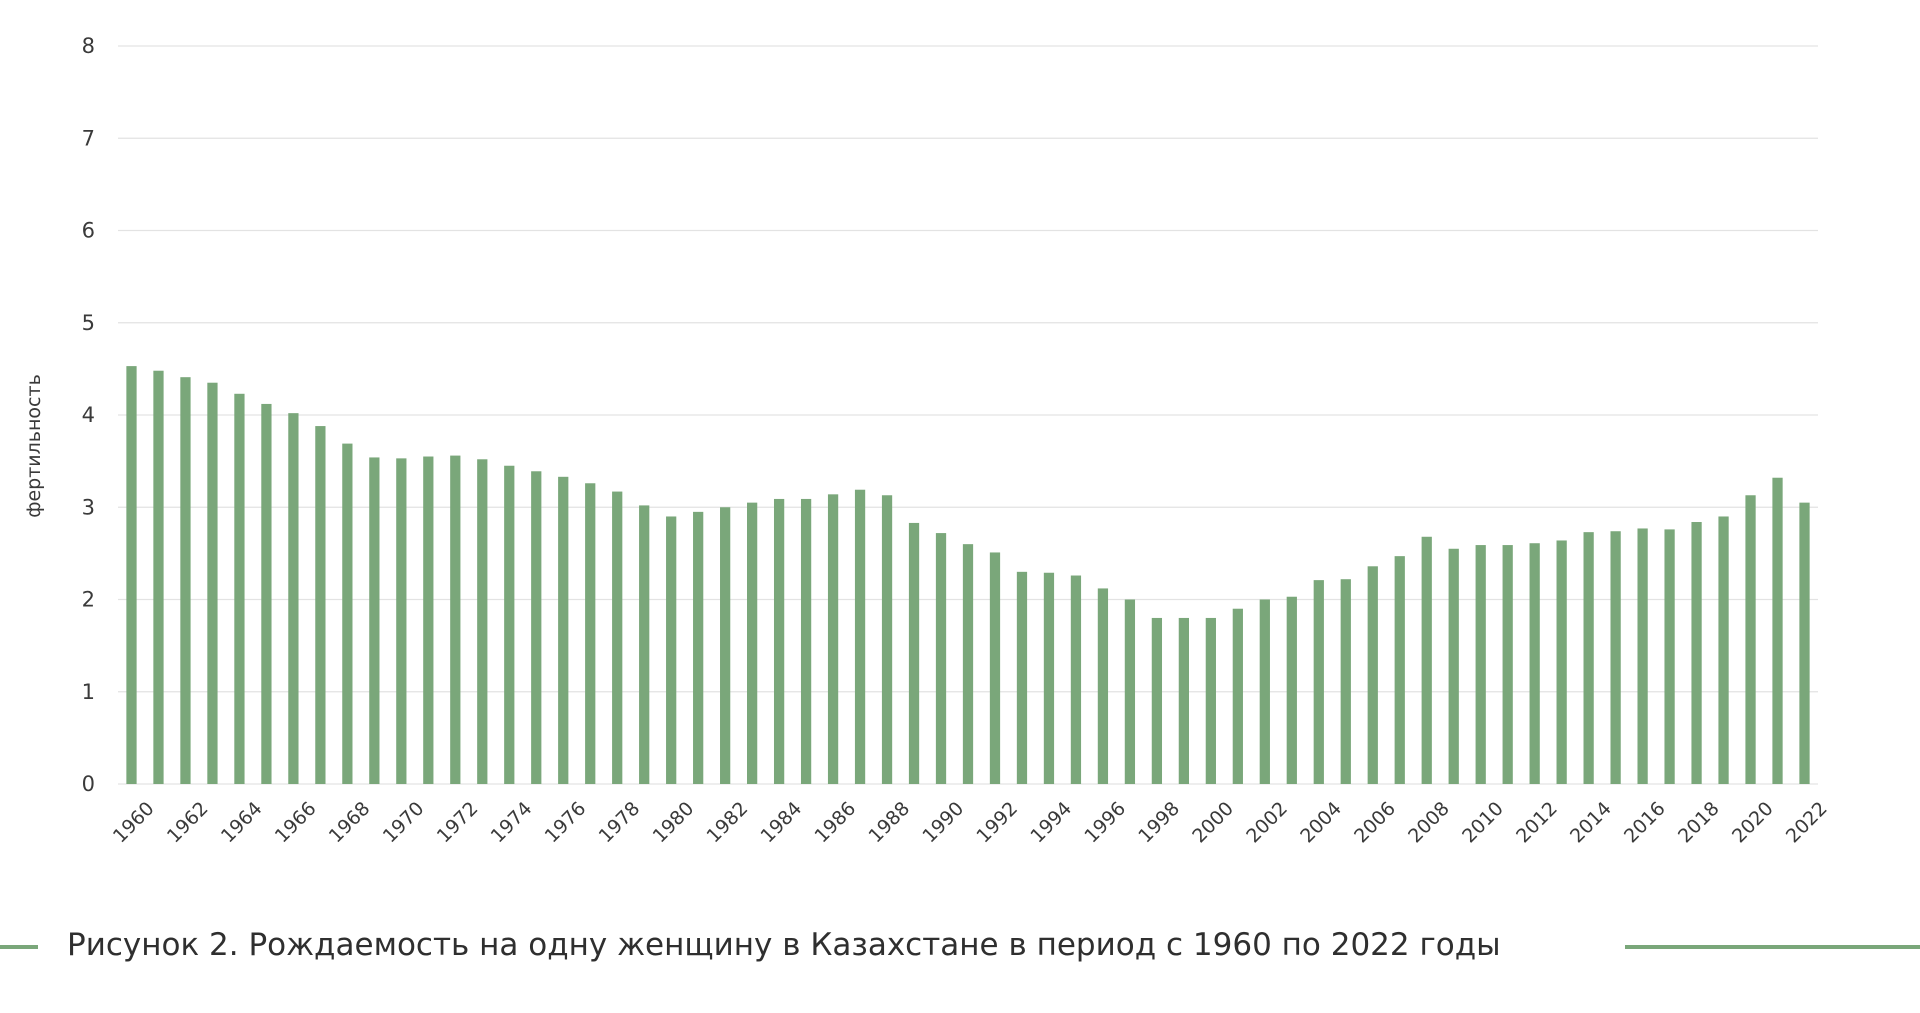  I want to click on bar-1990, so click(941, 658).